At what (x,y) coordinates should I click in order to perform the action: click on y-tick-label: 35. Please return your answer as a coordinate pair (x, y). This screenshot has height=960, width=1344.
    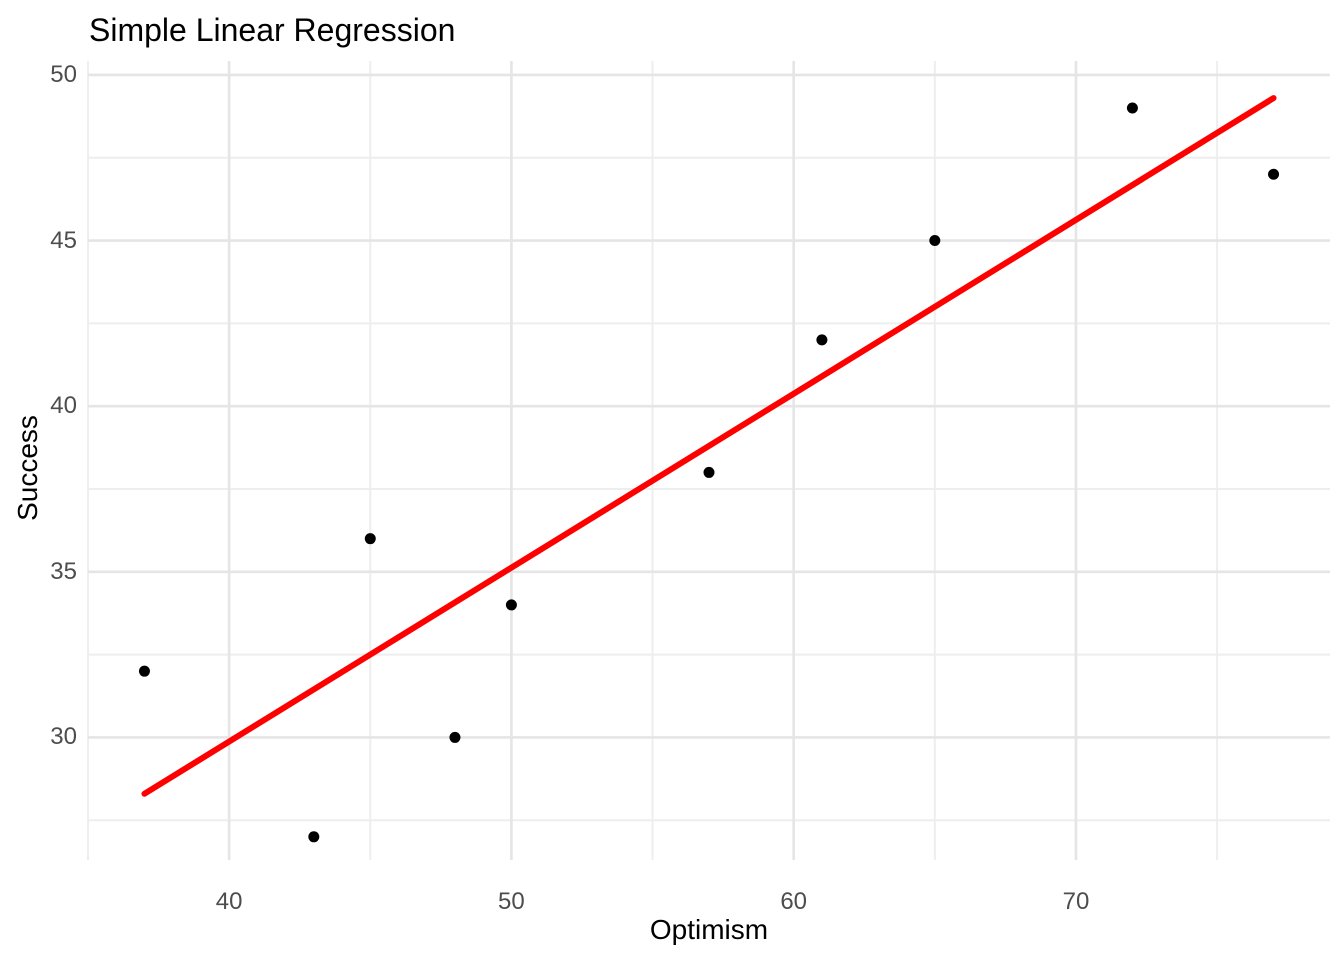
    Looking at the image, I should click on (63, 571).